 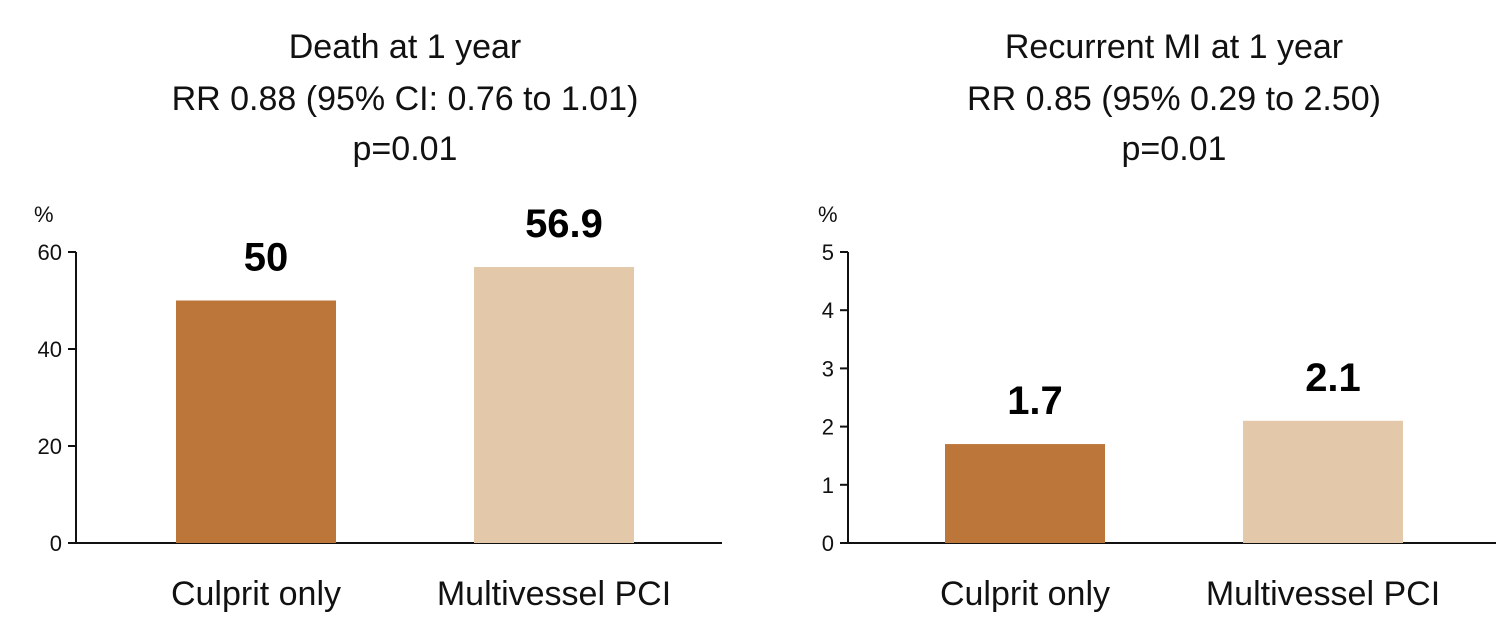 I want to click on y-tick-label: 4, so click(x=828, y=310).